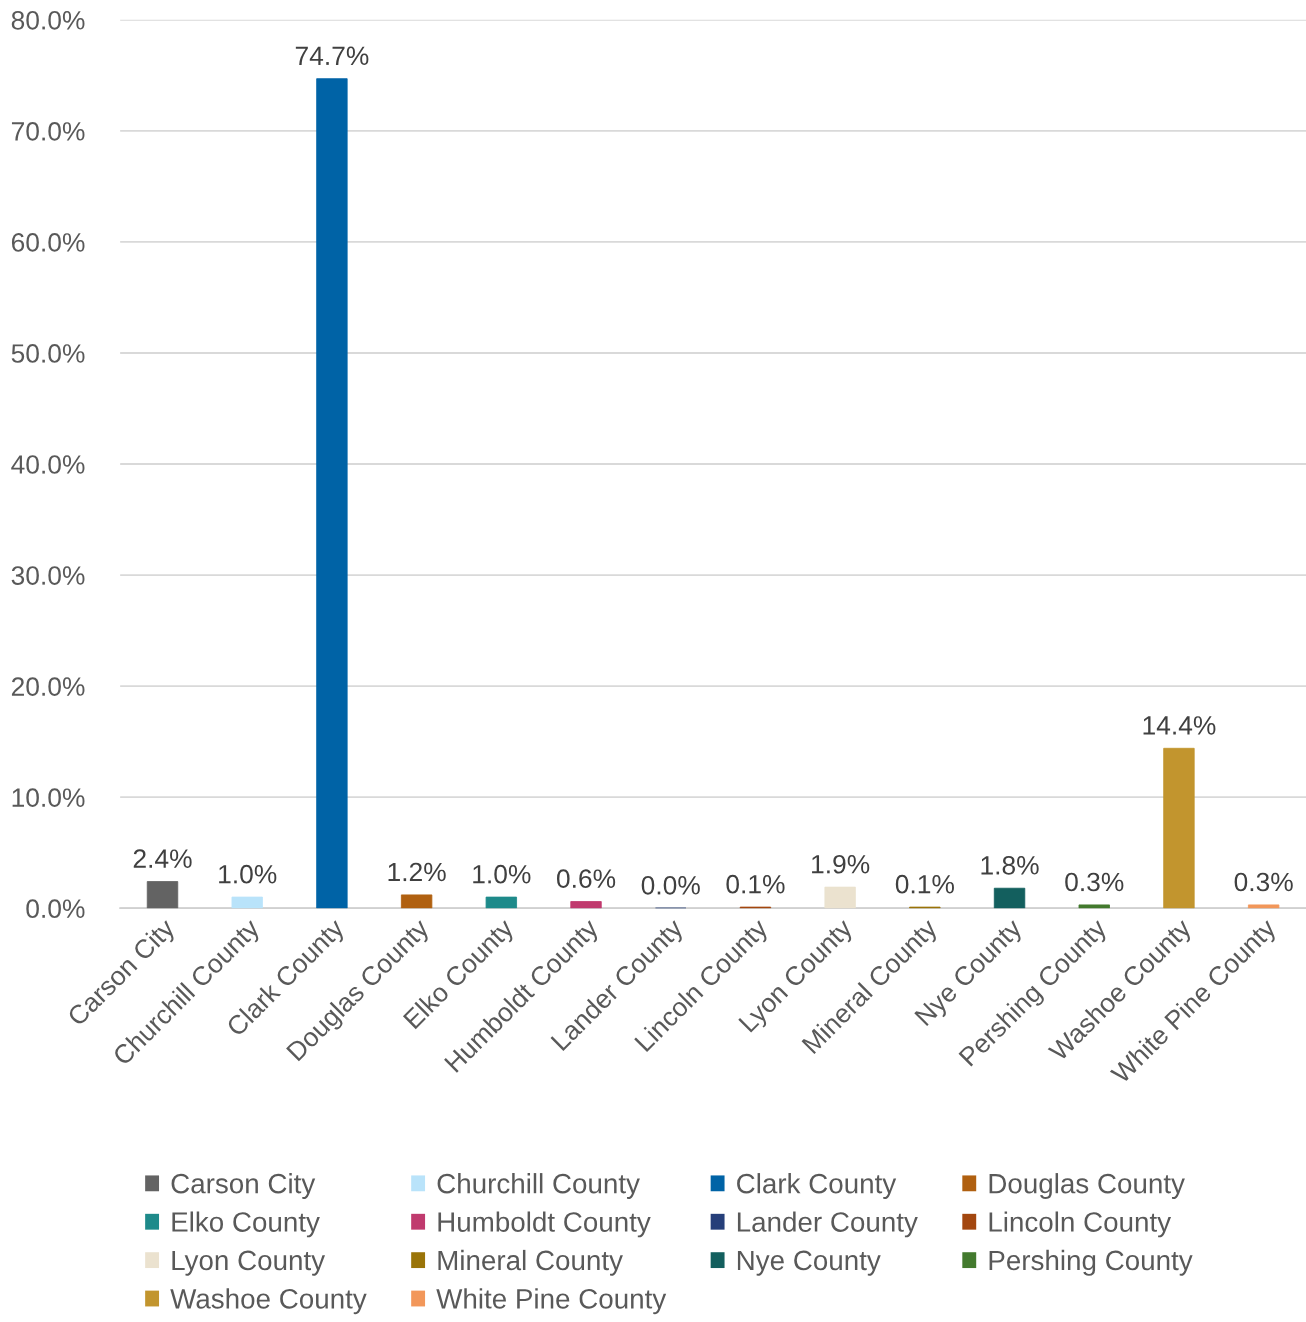 The width and height of the screenshot is (1306, 1322). What do you see at coordinates (827, 1224) in the screenshot?
I see `legend-label: Lander County` at bounding box center [827, 1224].